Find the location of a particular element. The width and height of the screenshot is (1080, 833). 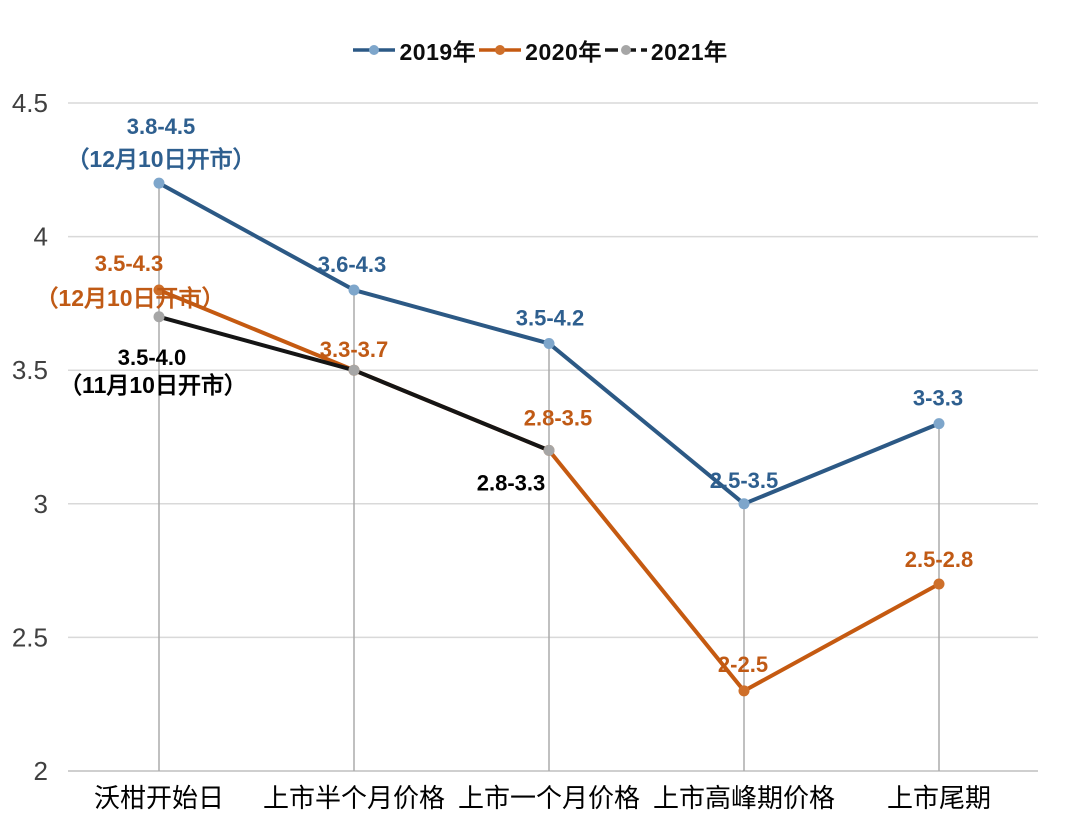

x-category-label: 上市高峰期价格 is located at coordinates (744, 798).